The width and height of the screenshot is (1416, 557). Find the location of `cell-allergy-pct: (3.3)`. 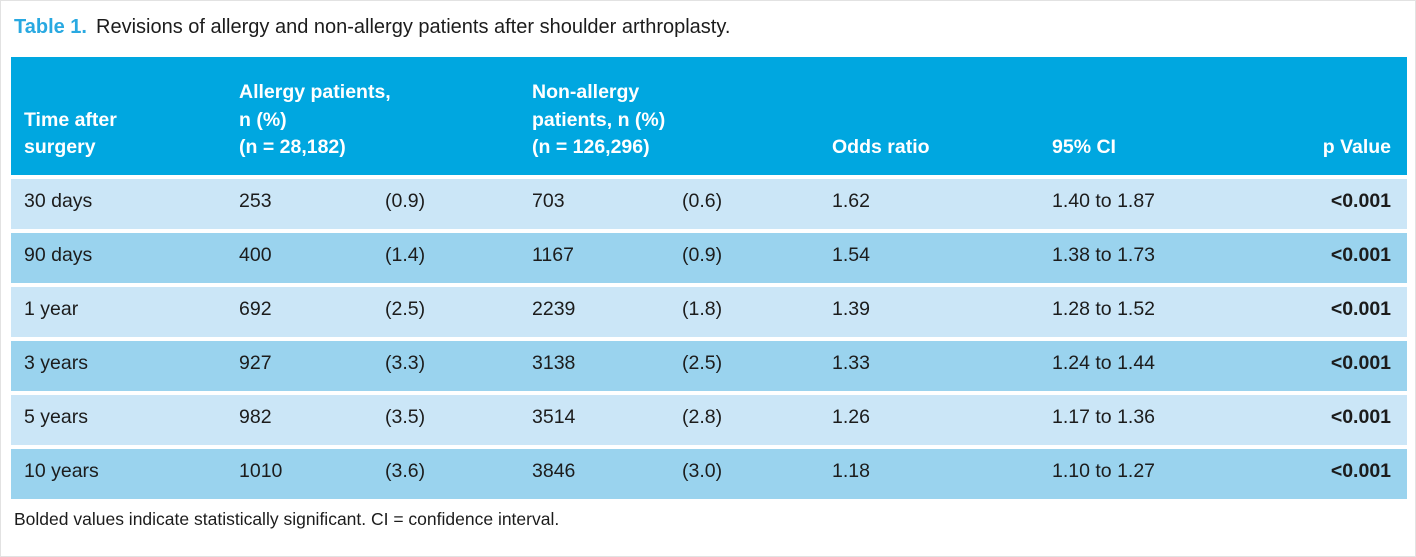

cell-allergy-pct: (3.3) is located at coordinates (458, 366).